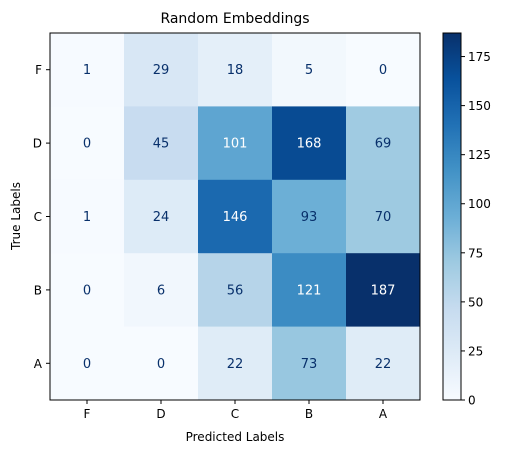 This screenshot has height=455, width=509. I want to click on colorbar-tick-label: 25, so click(475, 351).